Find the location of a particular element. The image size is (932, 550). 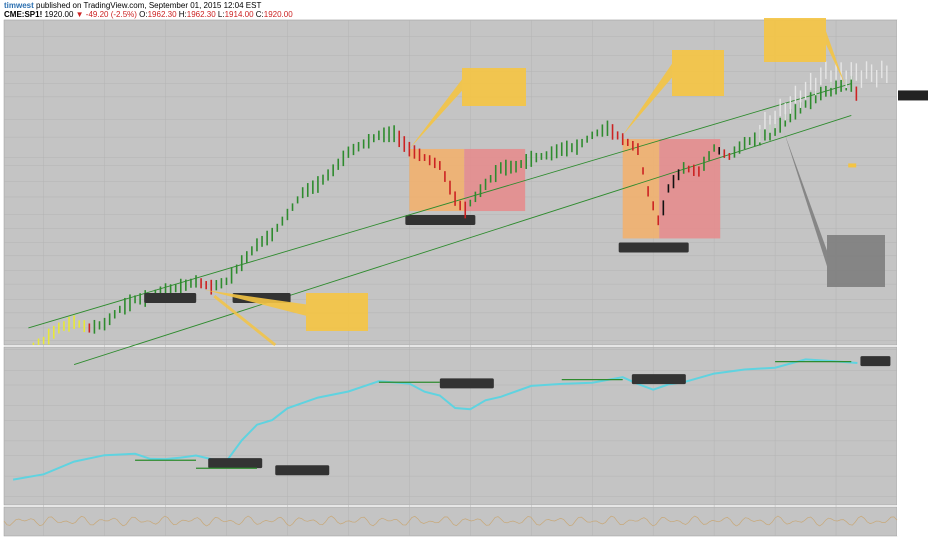

last-price-badge is located at coordinates (913, 95).